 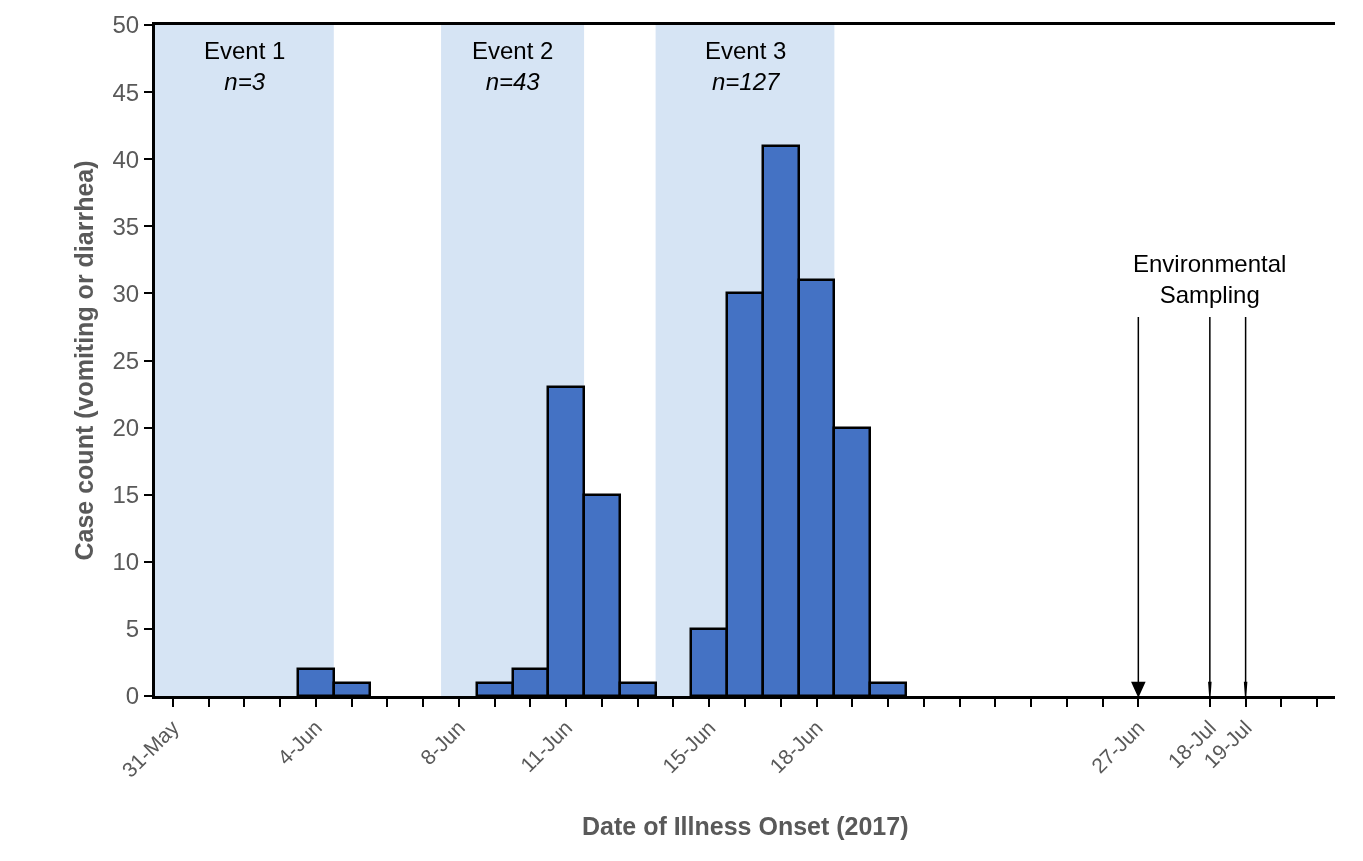 I want to click on y-tick-label: 10, so click(x=126, y=562).